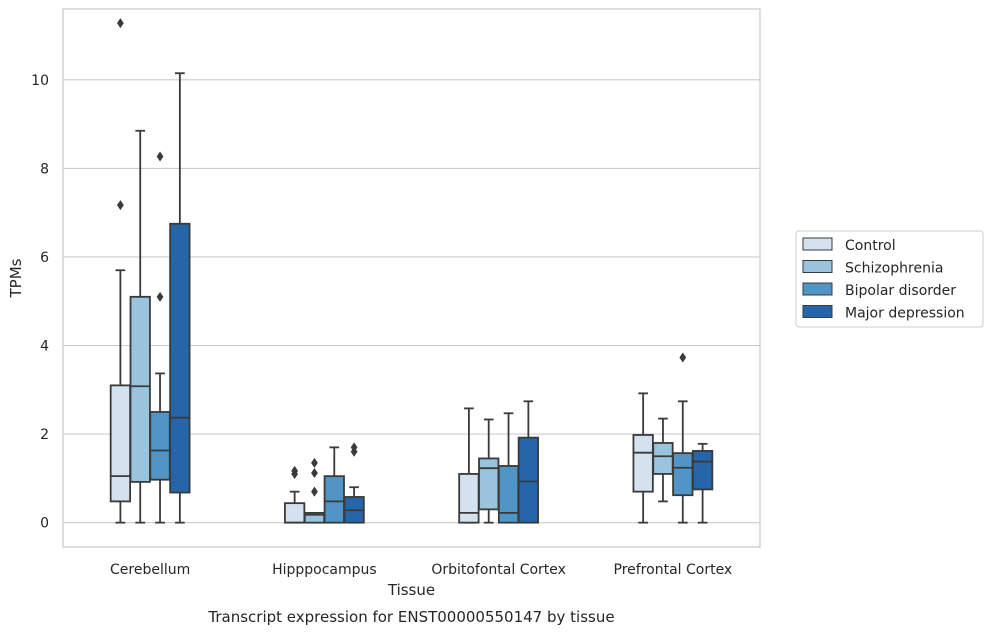  Describe the element at coordinates (324, 570) in the screenshot. I see `x-tick-label: Hipppocampus` at that location.